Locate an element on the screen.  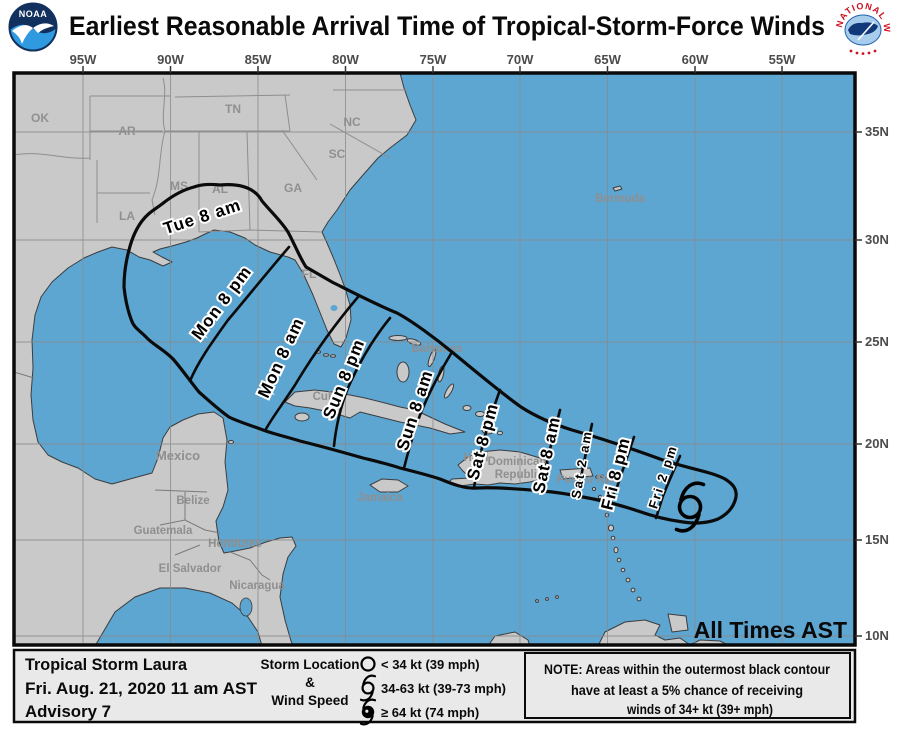
label-puerto-rico: Puerto Rico is located at coordinates (589, 480).